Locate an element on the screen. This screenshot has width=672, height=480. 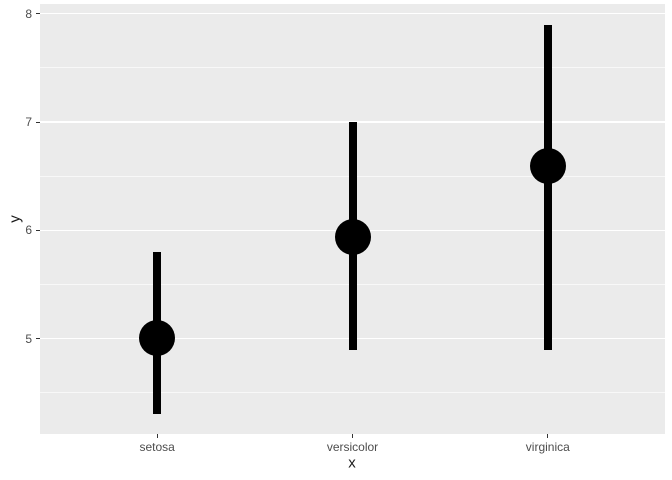
pointrange-point-virginica is located at coordinates (547, 166).